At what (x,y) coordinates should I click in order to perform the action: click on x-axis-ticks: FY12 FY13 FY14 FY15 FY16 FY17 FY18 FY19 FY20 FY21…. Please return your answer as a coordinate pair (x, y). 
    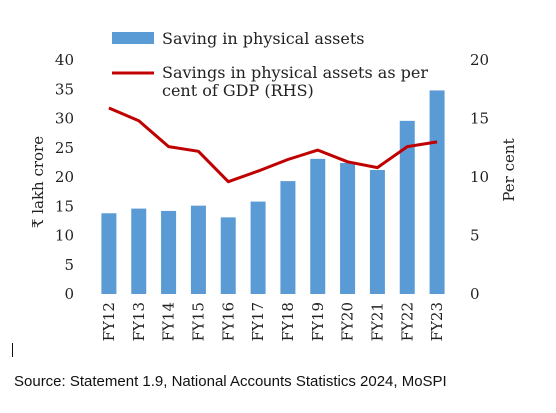
    Looking at the image, I should click on (273, 321).